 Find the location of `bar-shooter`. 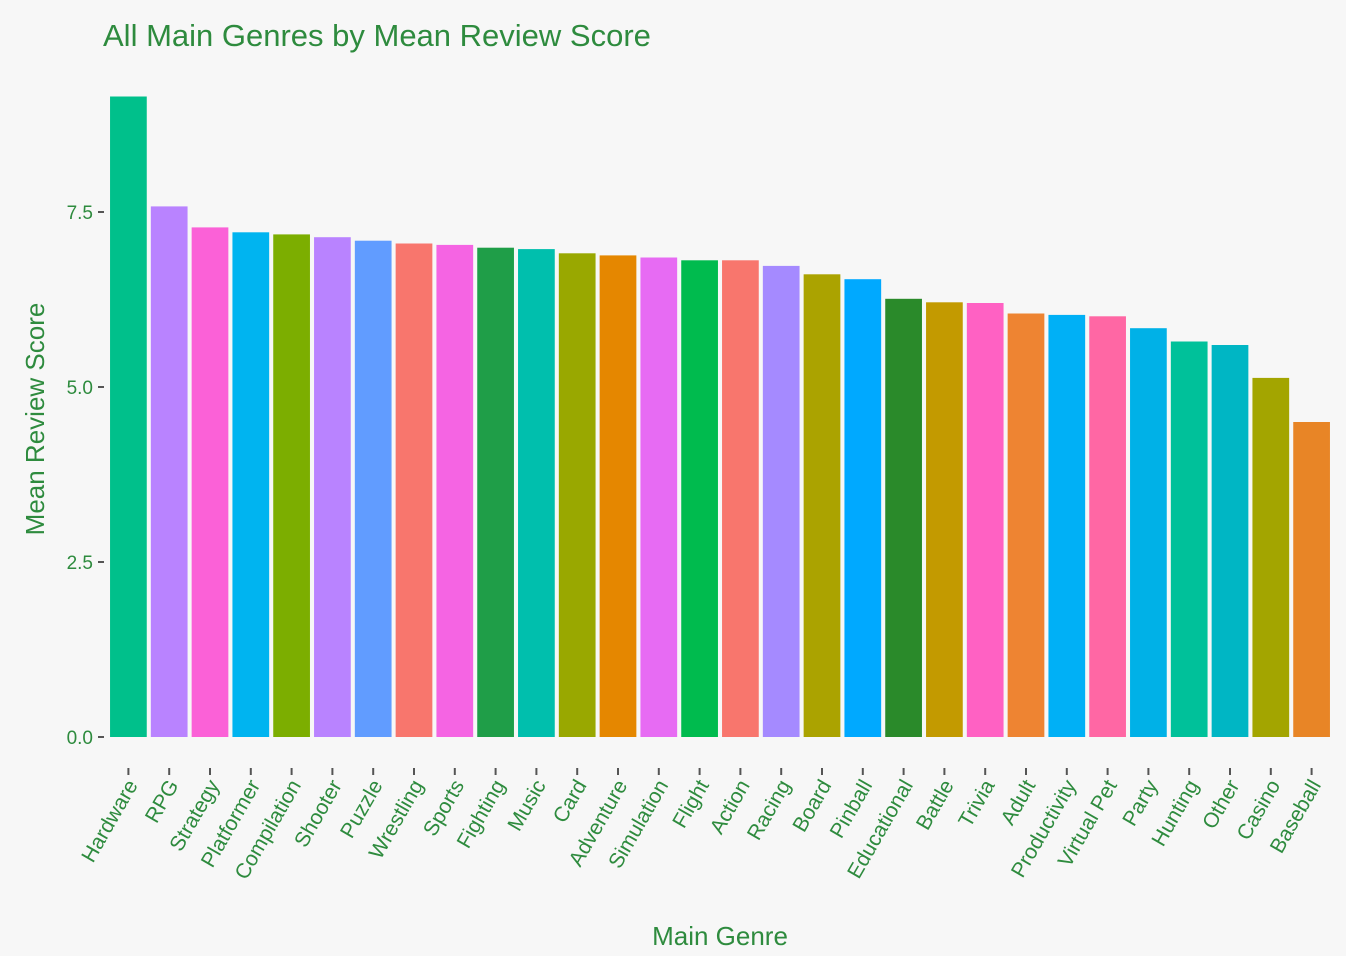

bar-shooter is located at coordinates (332, 487).